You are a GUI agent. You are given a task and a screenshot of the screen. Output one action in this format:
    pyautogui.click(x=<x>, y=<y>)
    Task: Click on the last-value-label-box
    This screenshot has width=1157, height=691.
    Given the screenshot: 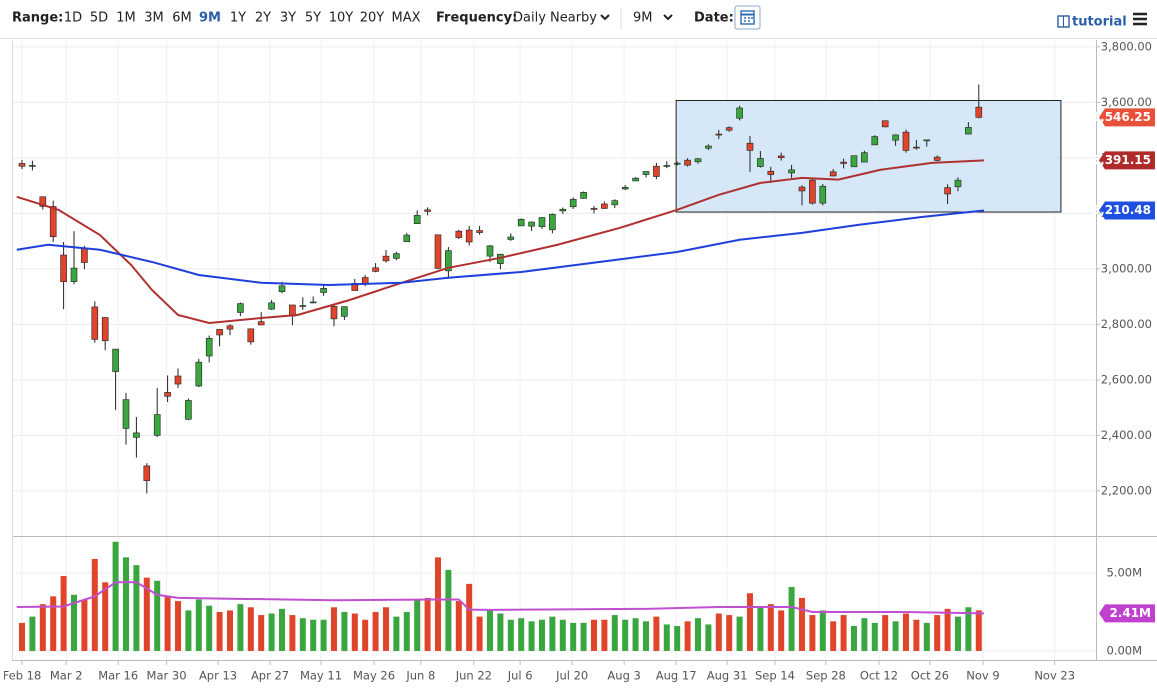 What is the action you would take?
    pyautogui.click(x=1127, y=117)
    